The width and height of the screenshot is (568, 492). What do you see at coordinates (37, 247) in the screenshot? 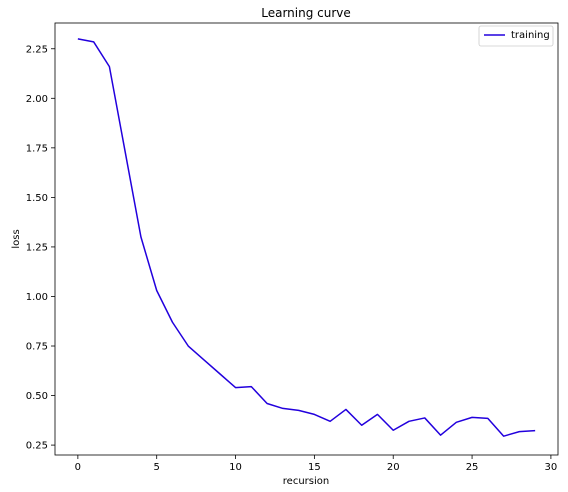
I see `y-tick-label: 1.25` at bounding box center [37, 247].